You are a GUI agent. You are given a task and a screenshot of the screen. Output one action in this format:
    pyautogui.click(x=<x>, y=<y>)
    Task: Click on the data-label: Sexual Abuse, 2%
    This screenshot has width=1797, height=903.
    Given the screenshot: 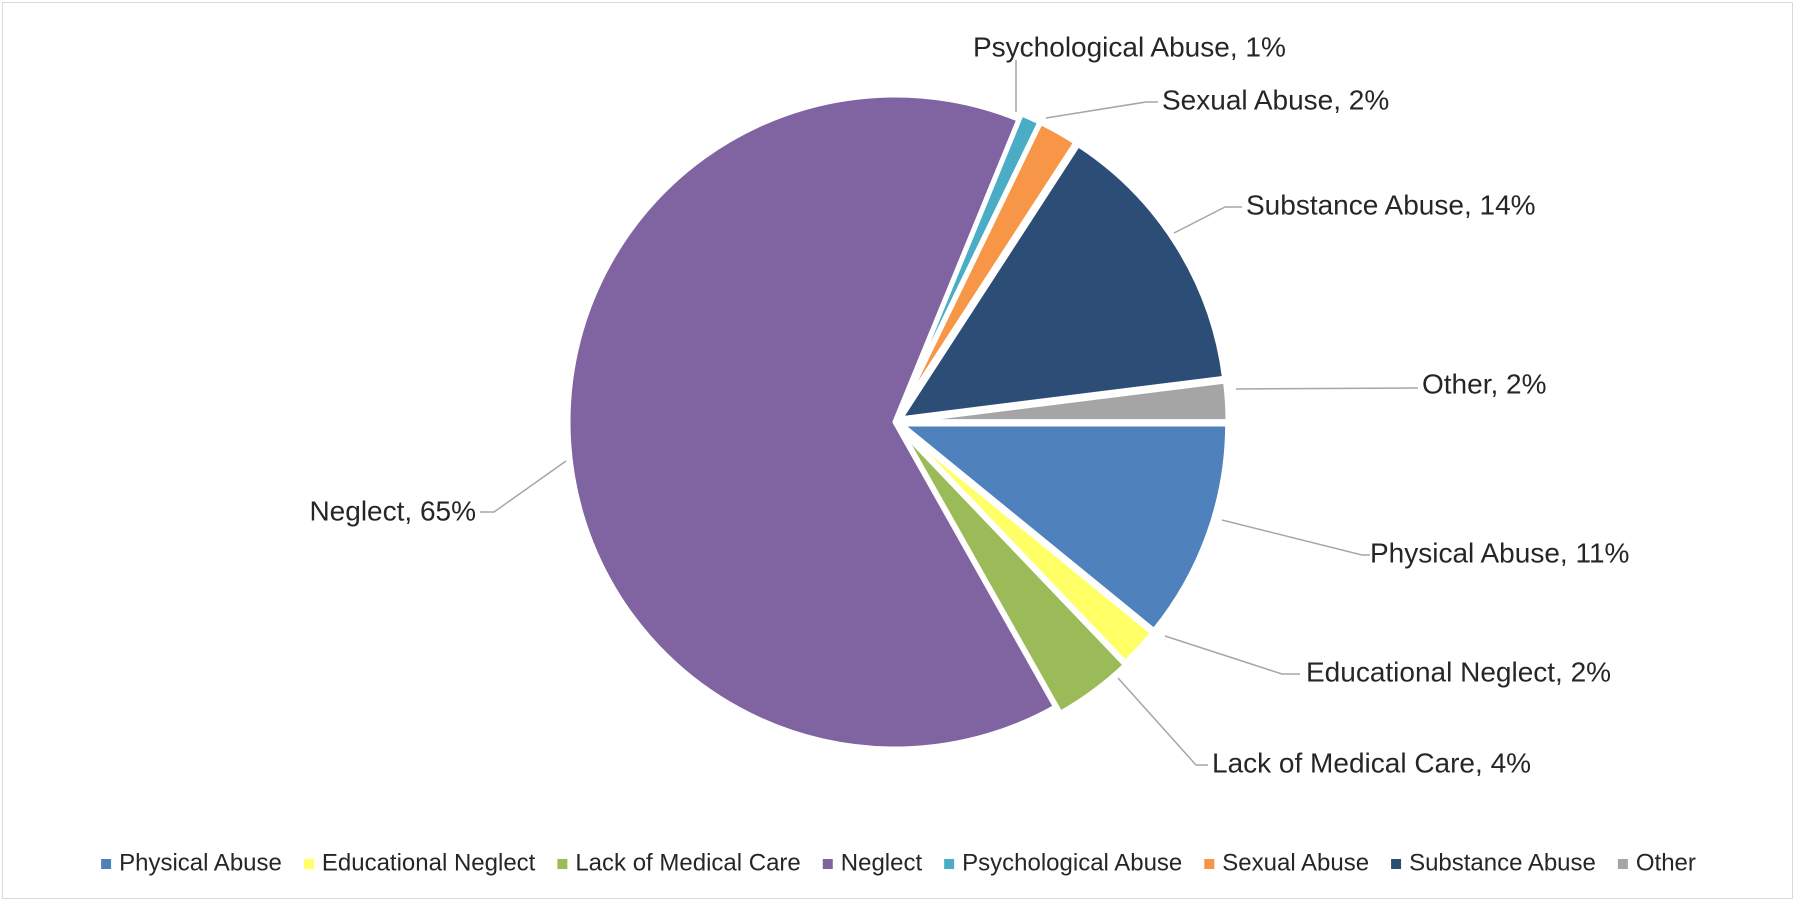 What is the action you would take?
    pyautogui.click(x=1275, y=99)
    